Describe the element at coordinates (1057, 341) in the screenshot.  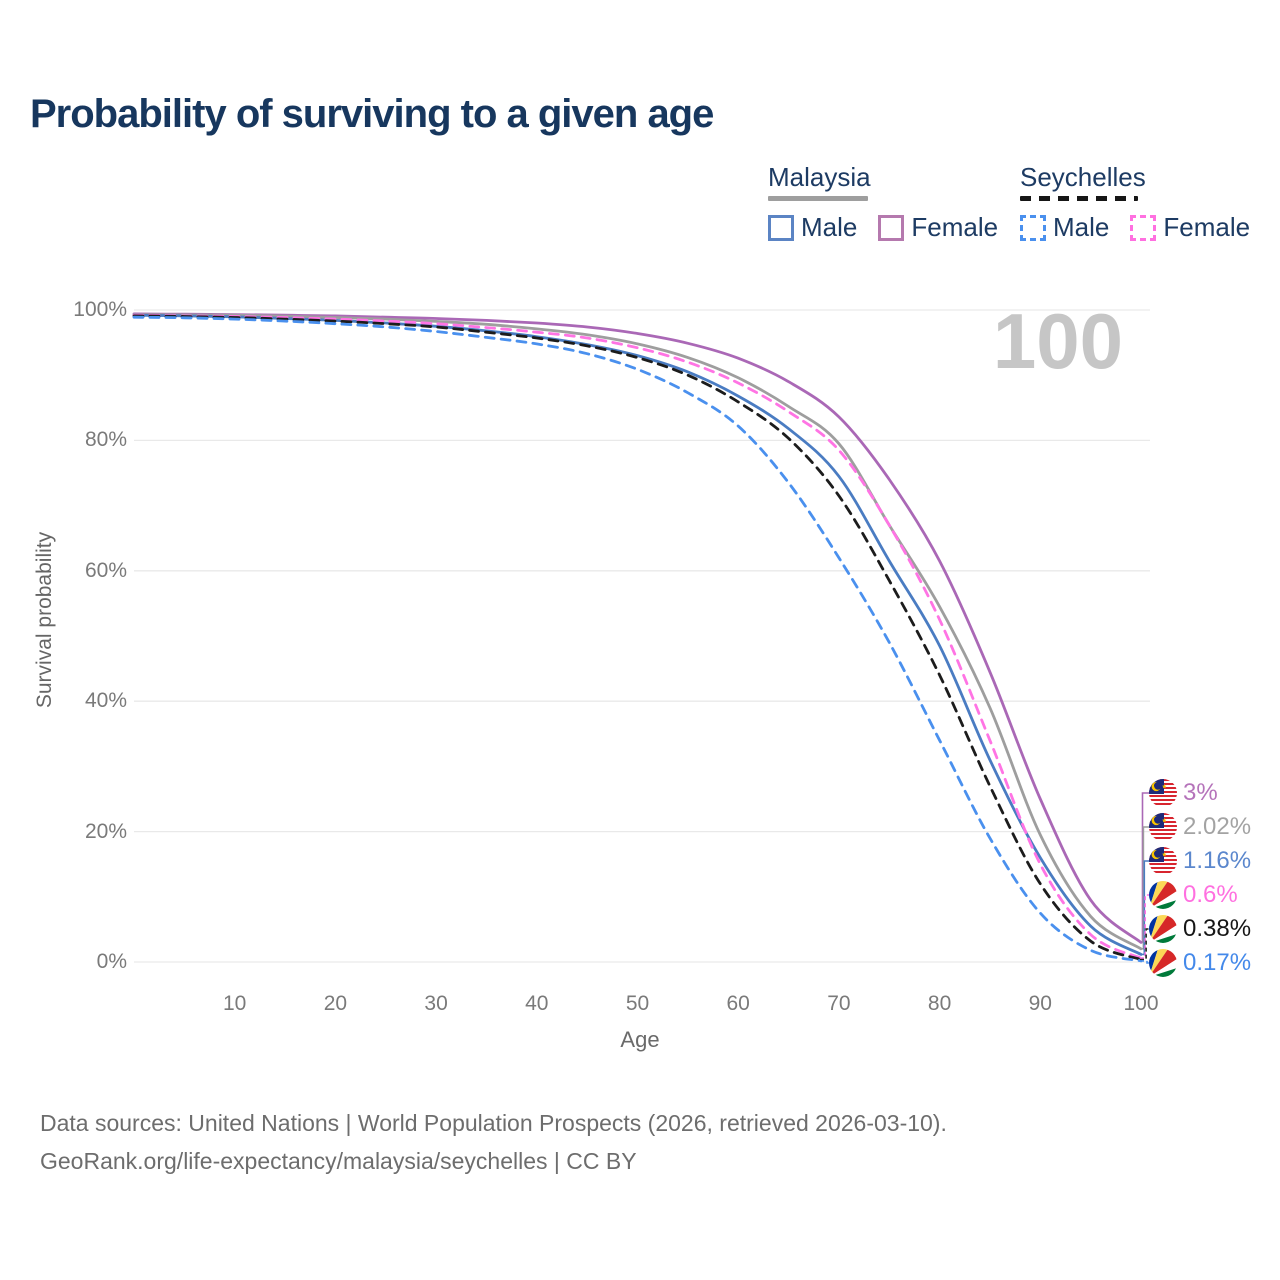
I see `age-indicator-watermark: 100` at that location.